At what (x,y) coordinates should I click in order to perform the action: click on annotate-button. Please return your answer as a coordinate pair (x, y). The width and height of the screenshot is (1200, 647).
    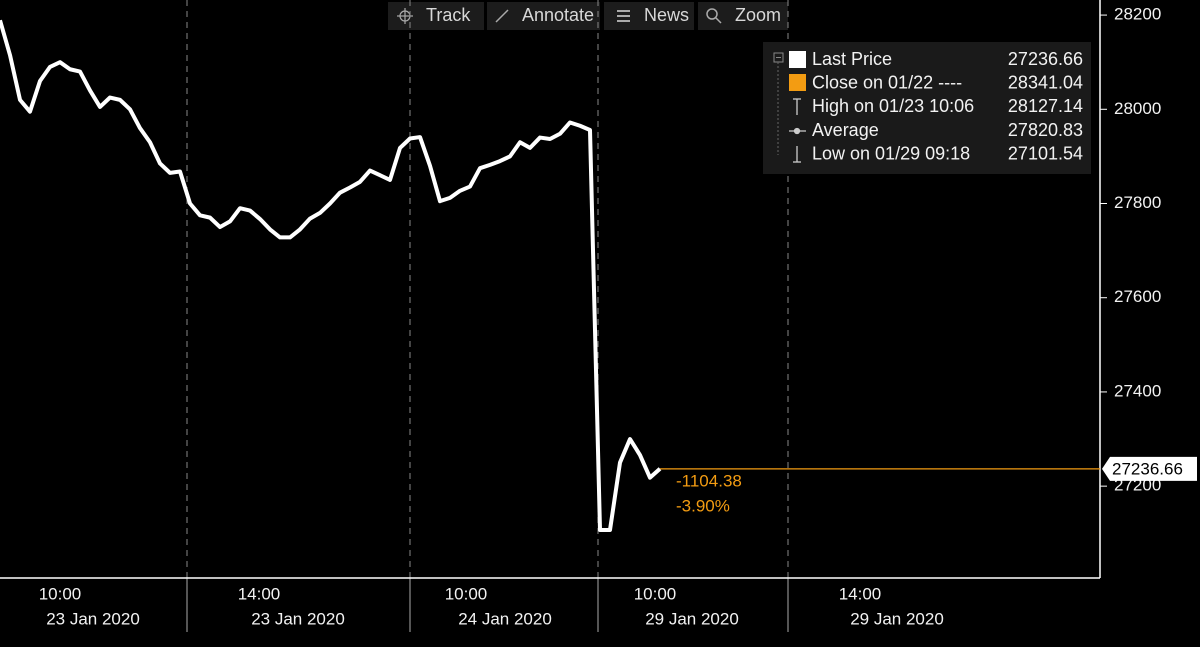
    Looking at the image, I should click on (543, 16).